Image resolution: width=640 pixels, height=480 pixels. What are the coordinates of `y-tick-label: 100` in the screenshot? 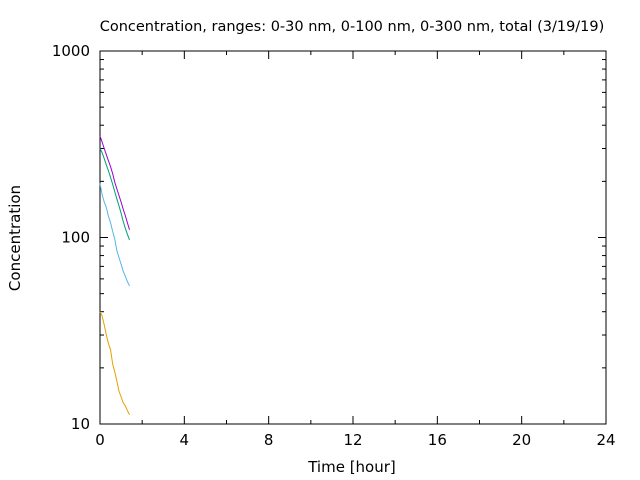 It's located at (75, 238).